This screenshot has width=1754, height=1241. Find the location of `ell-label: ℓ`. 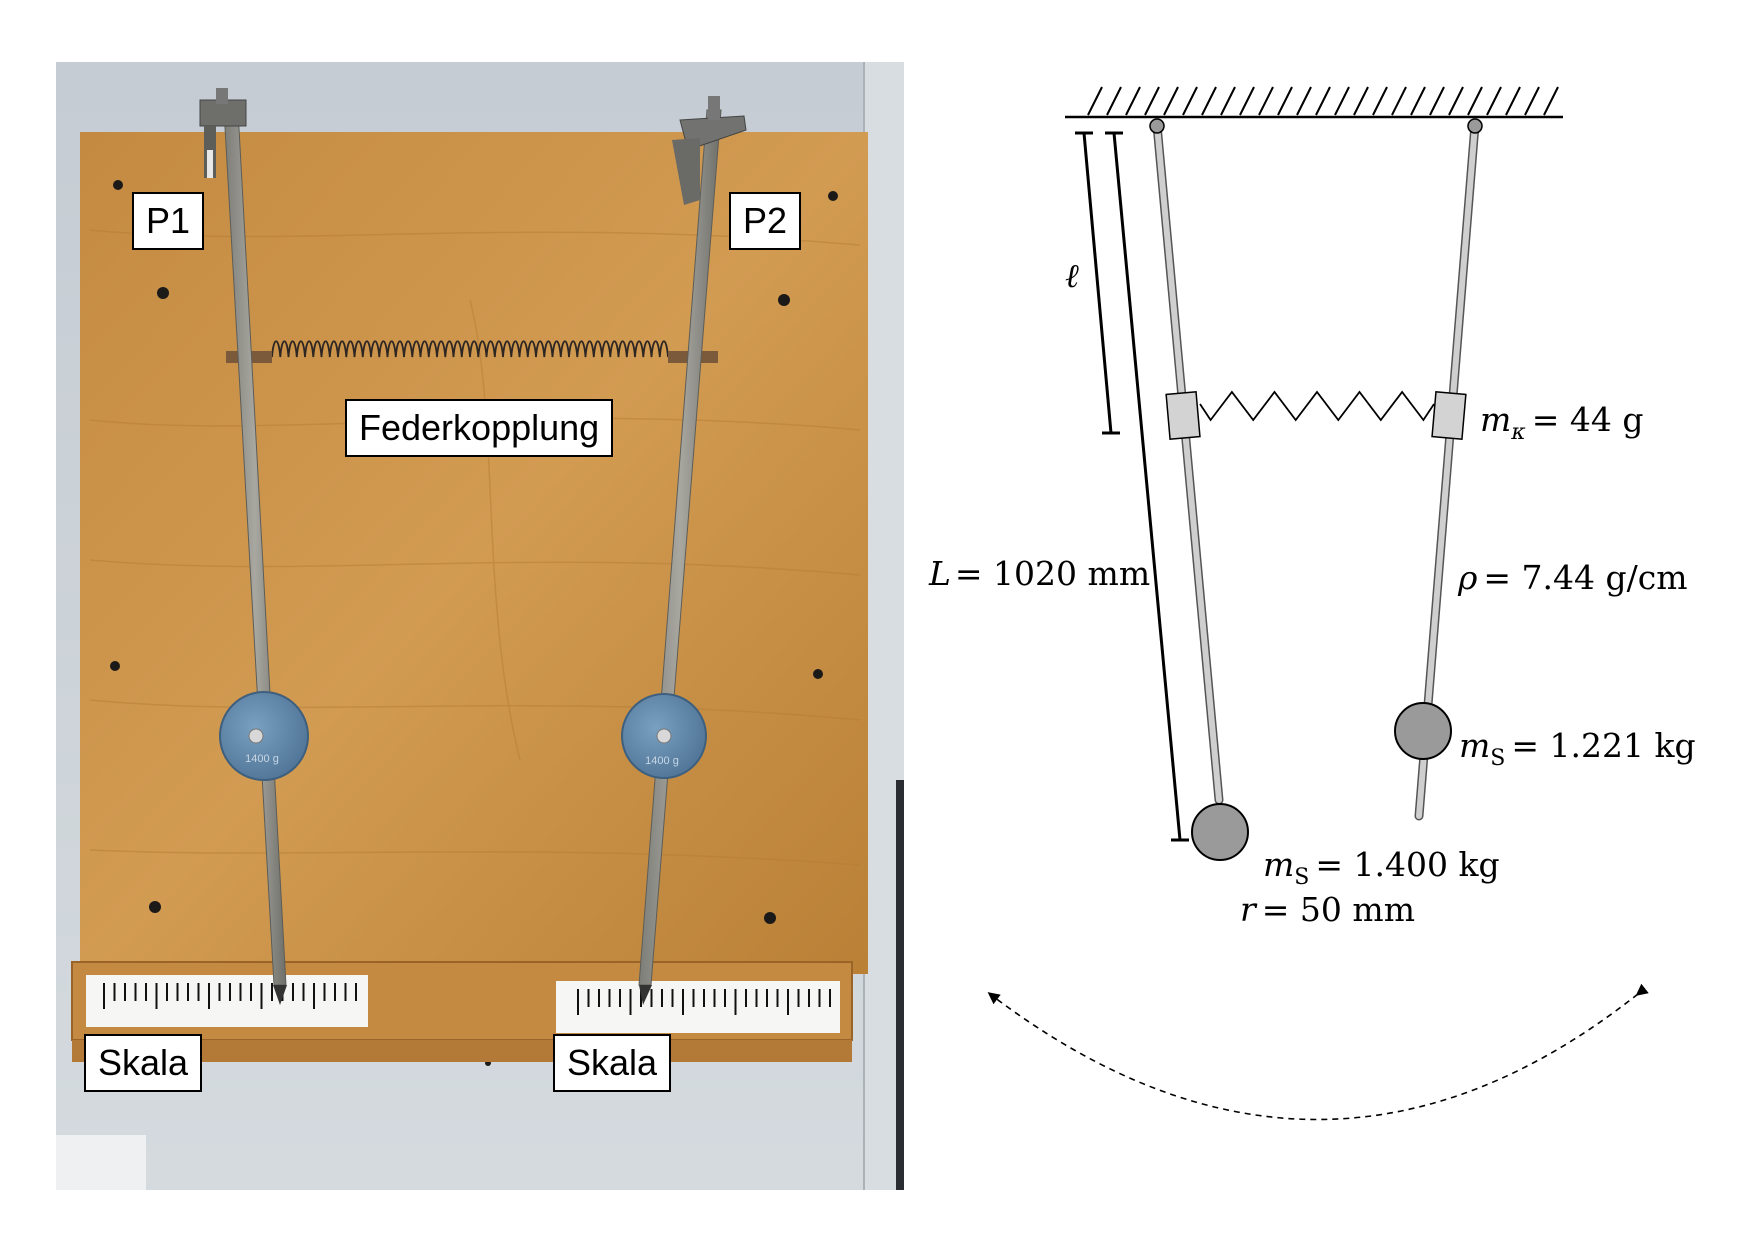

ell-label: ℓ is located at coordinates (1072, 275).